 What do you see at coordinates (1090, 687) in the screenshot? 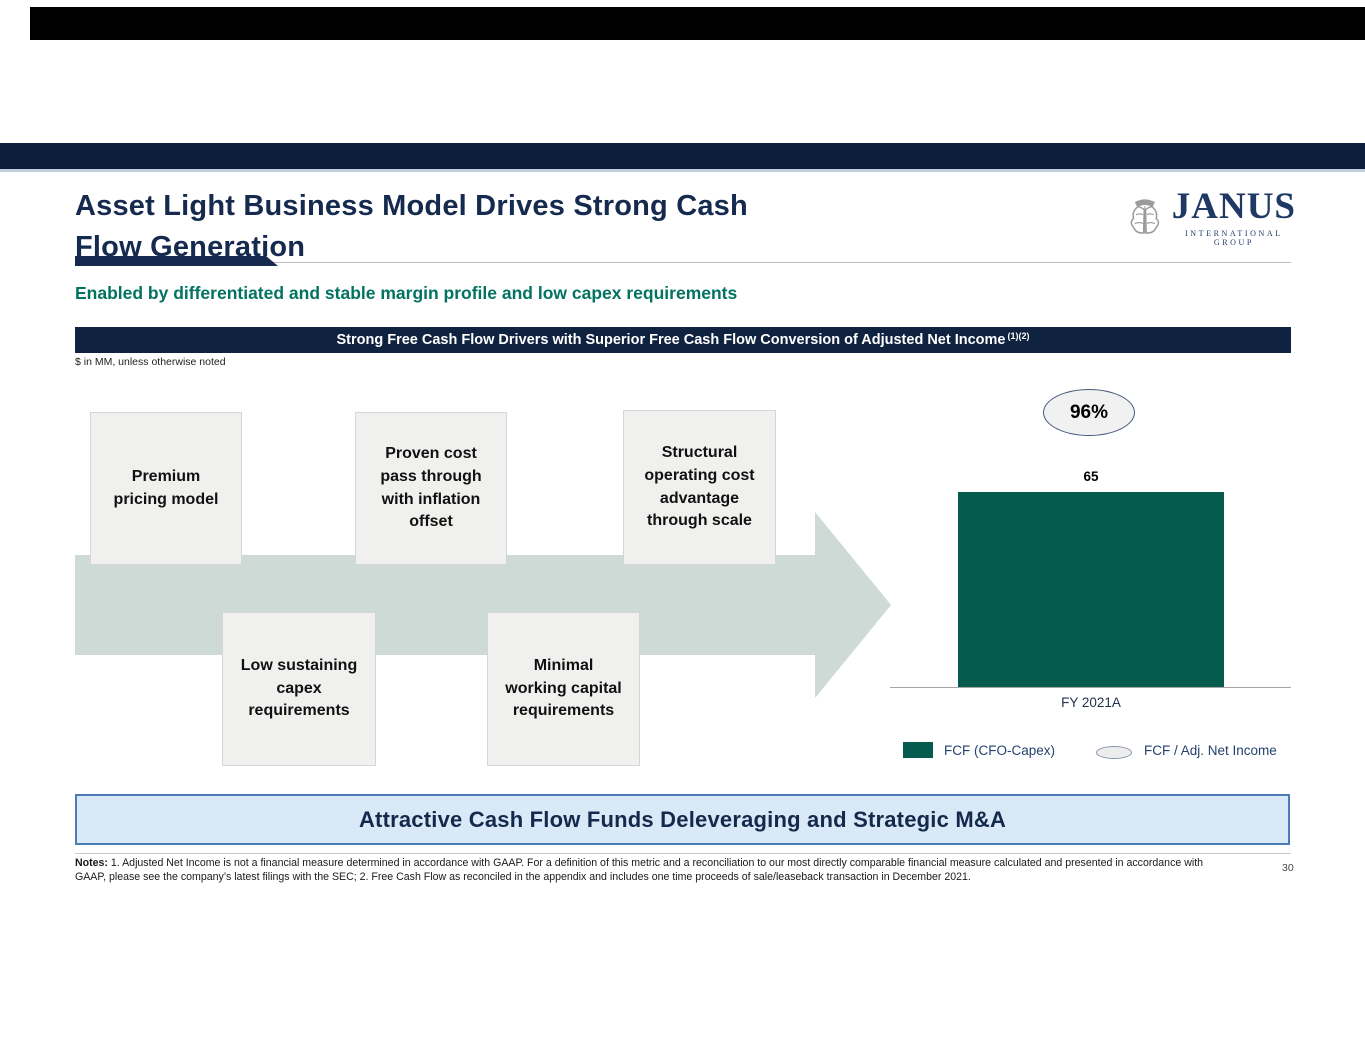
I see `x-axis-line` at bounding box center [1090, 687].